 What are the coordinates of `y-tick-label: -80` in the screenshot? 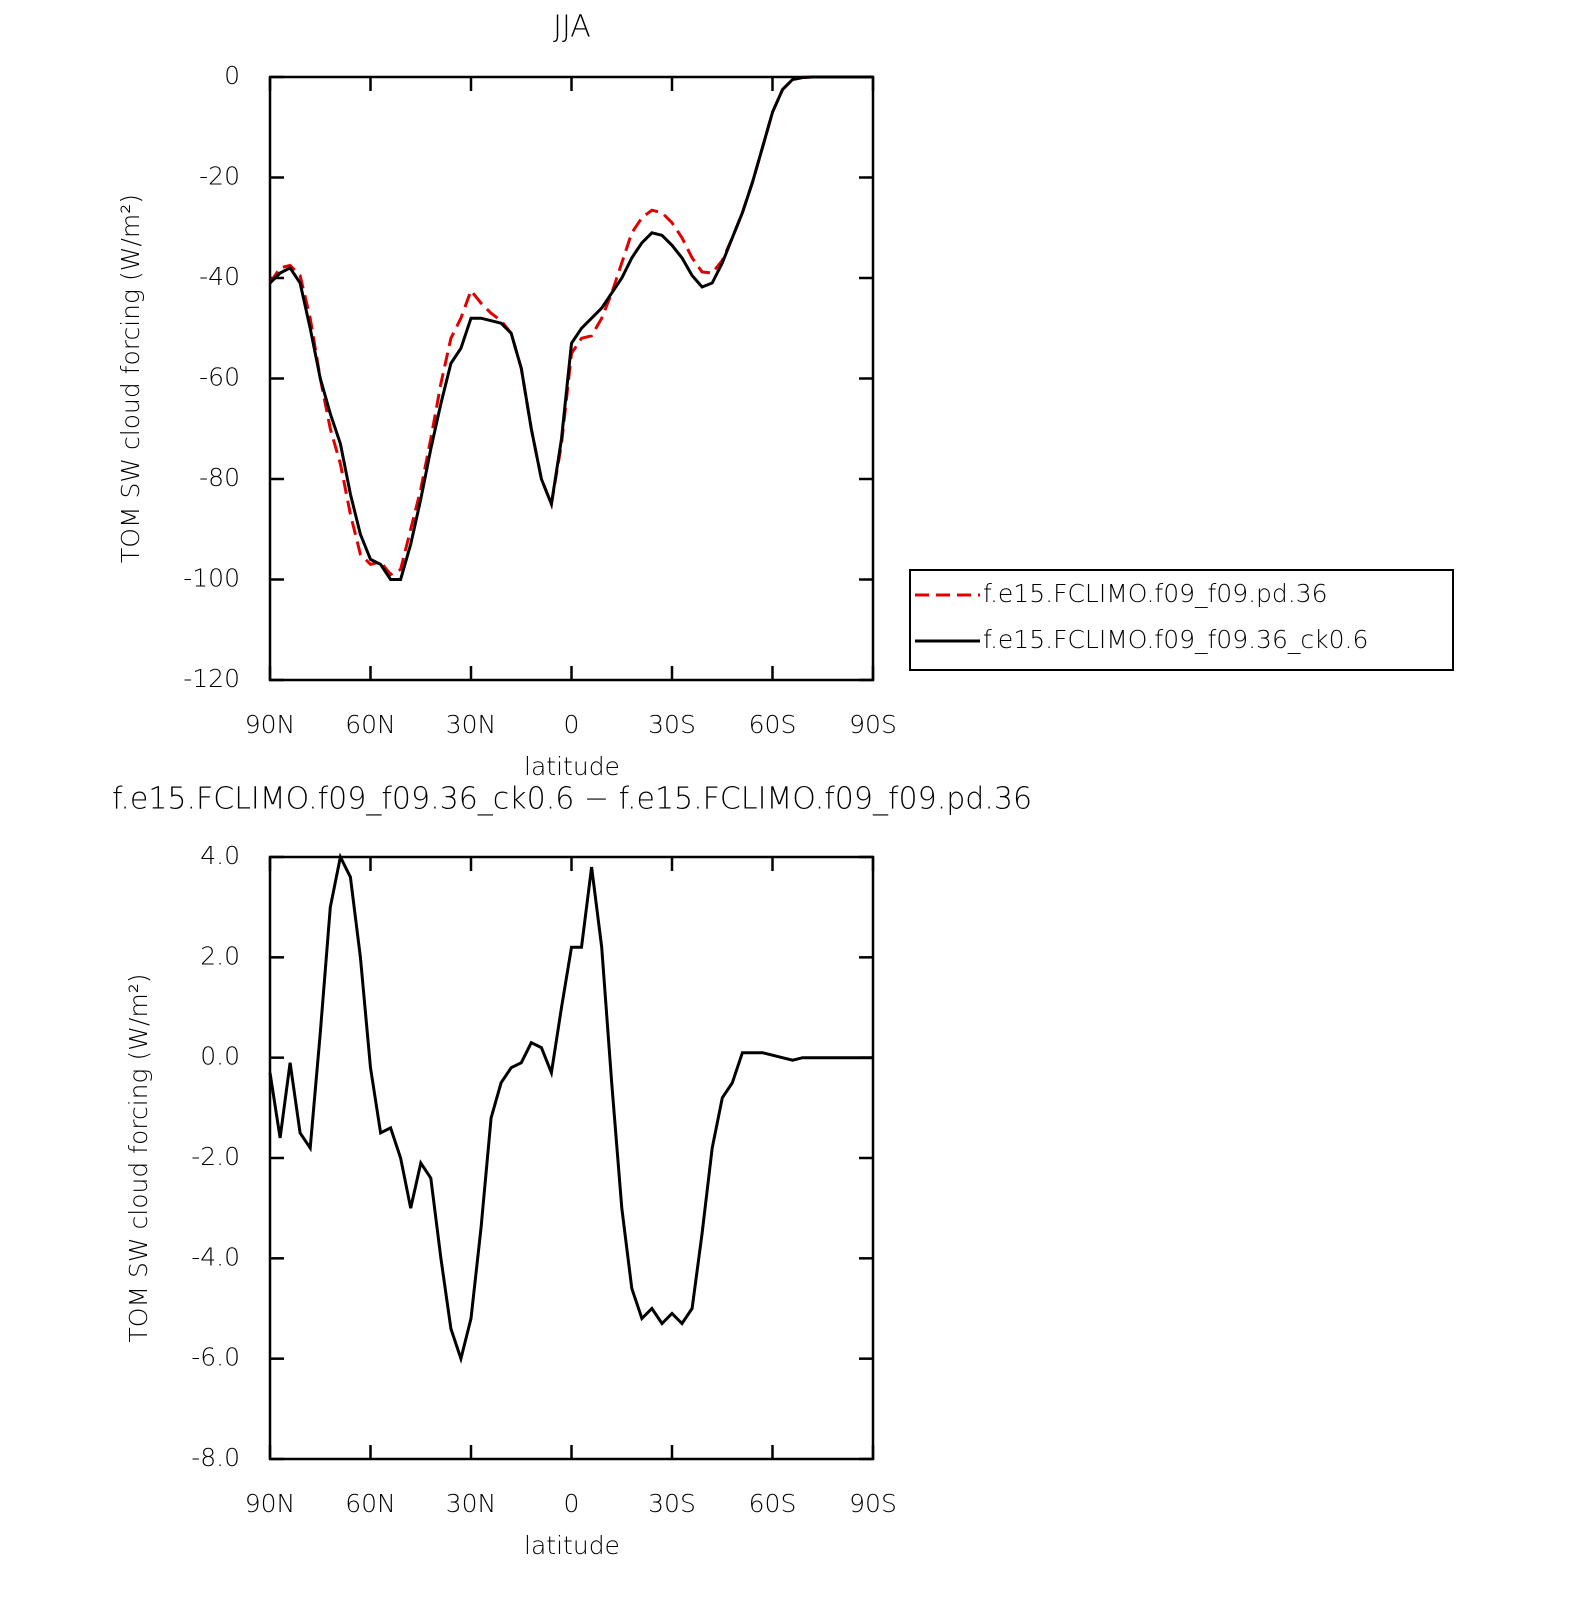 It's located at (219, 477).